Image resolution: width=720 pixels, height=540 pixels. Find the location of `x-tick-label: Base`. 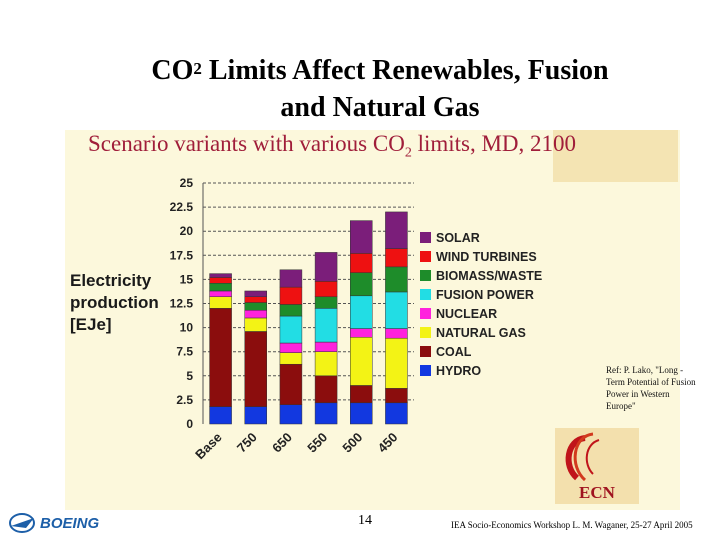

x-tick-label: Base is located at coordinates (208, 446).